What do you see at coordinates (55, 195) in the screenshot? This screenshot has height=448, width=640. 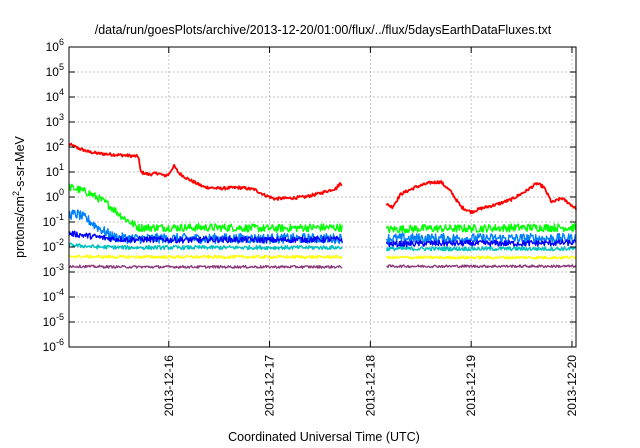 I see `y-tick-label: 10⁰` at bounding box center [55, 195].